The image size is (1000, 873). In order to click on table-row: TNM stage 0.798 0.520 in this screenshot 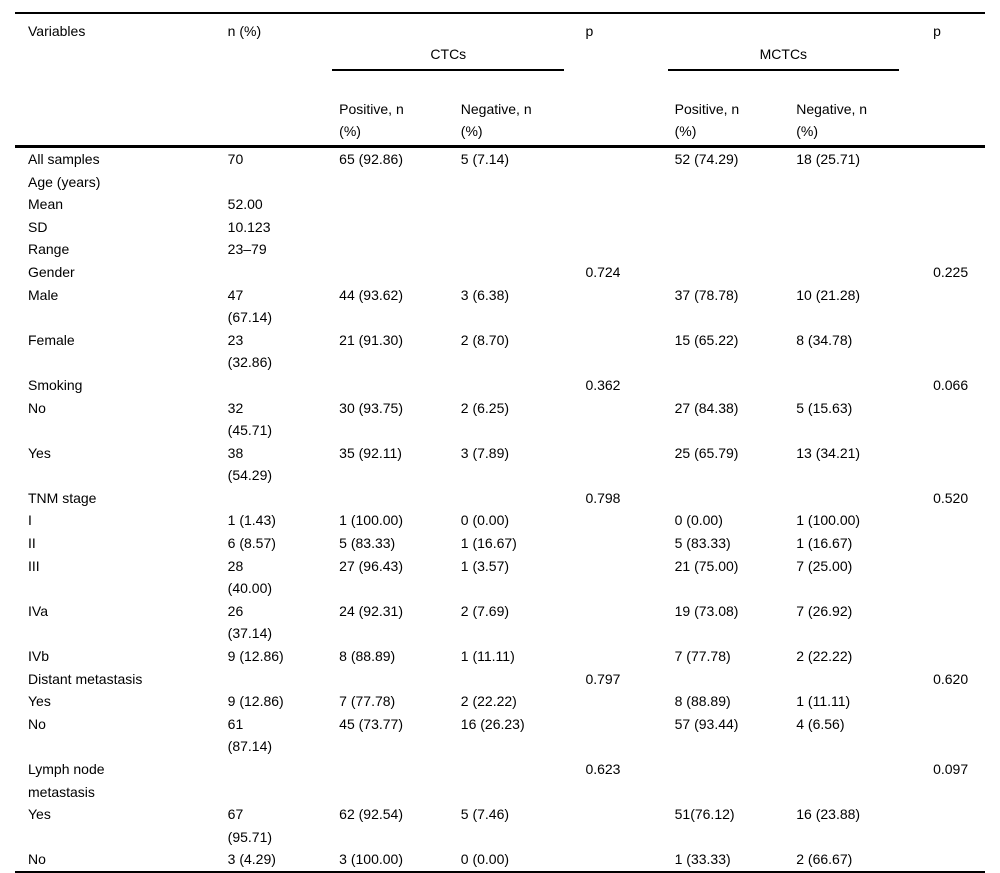, I will do `click(500, 498)`.